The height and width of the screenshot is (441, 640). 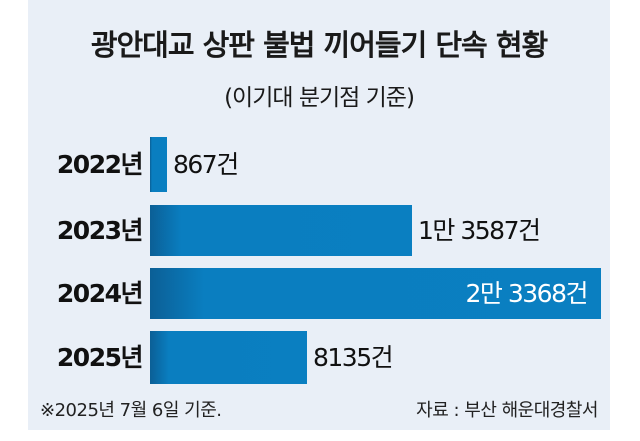 I want to click on data-label: 867건, so click(x=206, y=164).